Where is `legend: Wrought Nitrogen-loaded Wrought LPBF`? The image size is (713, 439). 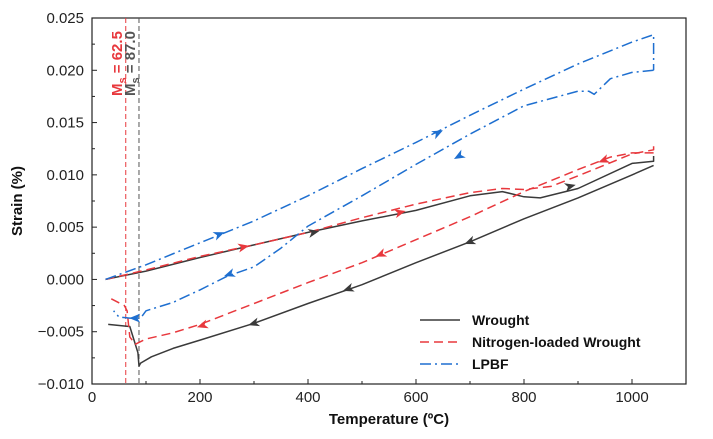
legend: Wrought Nitrogen-loaded Wrought LPBF is located at coordinates (530, 342).